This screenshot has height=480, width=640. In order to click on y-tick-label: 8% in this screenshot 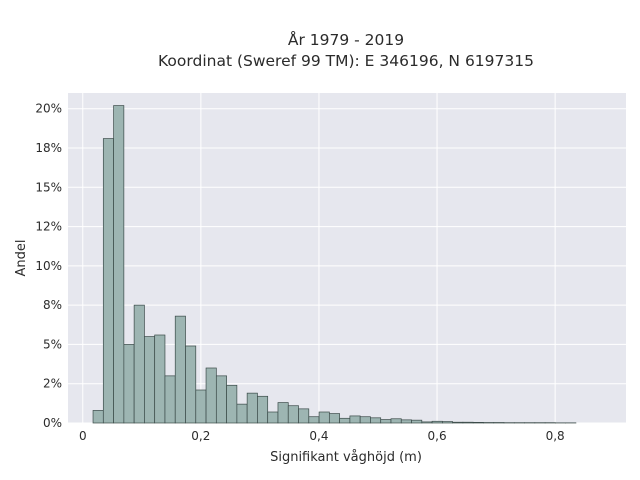, I will do `click(52, 305)`.